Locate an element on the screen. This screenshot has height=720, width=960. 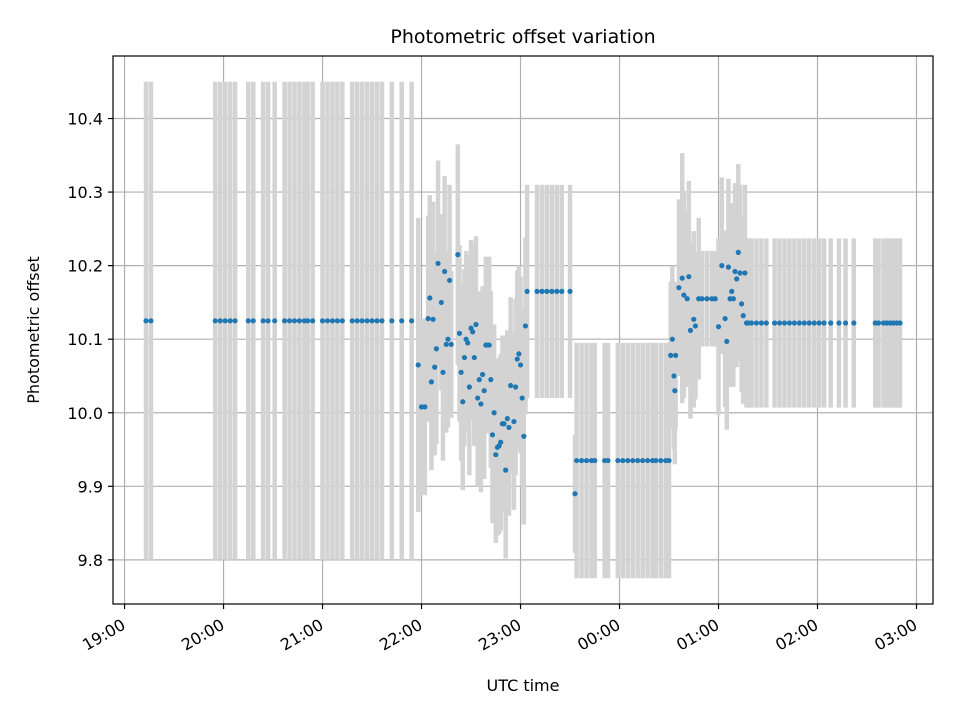
x-tick-label: 00:00 is located at coordinates (598, 635).